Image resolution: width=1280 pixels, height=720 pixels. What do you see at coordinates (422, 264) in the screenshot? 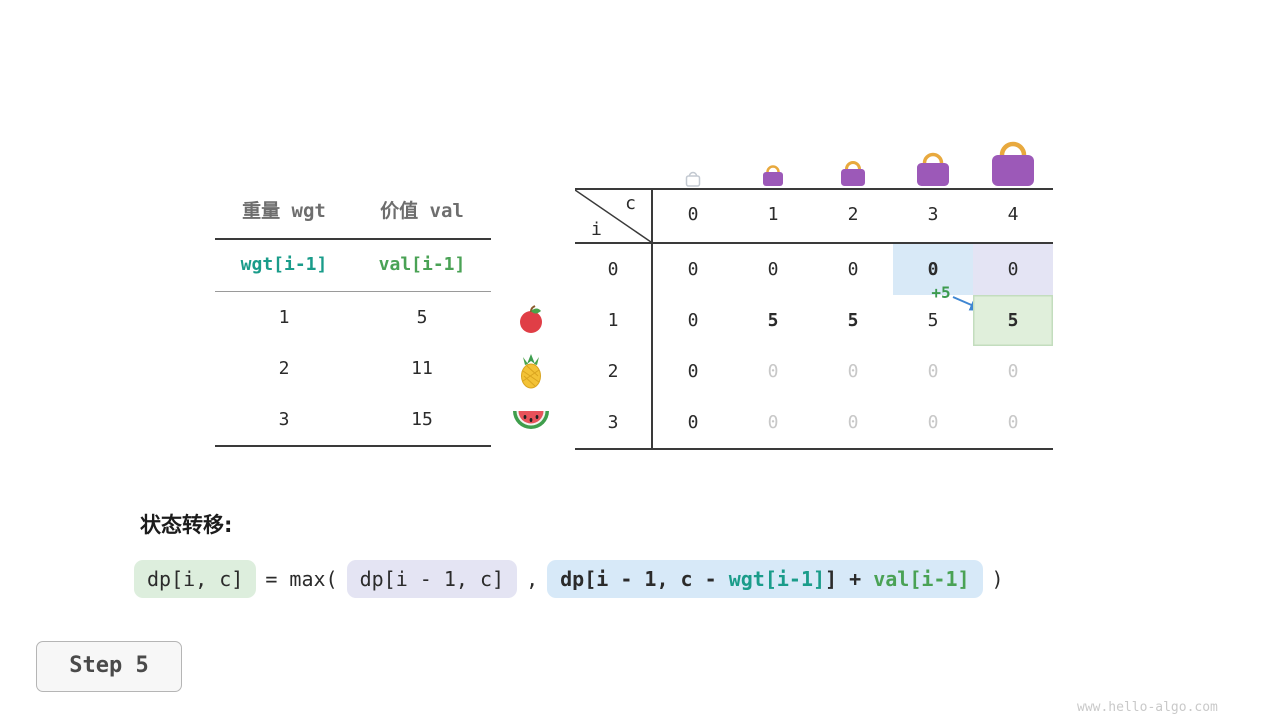
I see `val-subheader: val[i-1]` at bounding box center [422, 264].